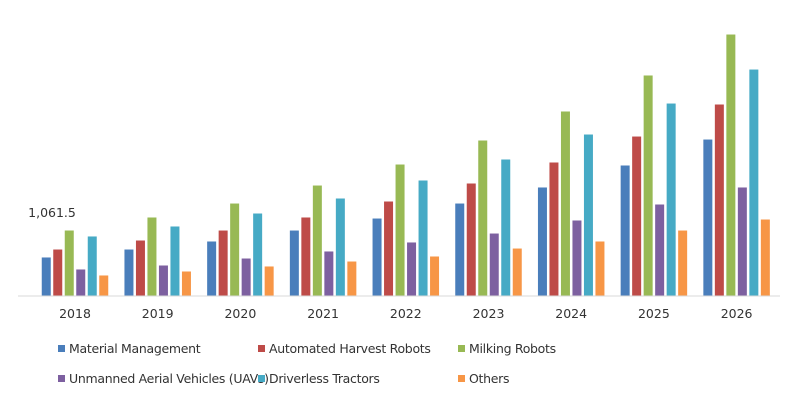  Describe the element at coordinates (158, 313) in the screenshot. I see `x-tick-label: 2019` at that location.